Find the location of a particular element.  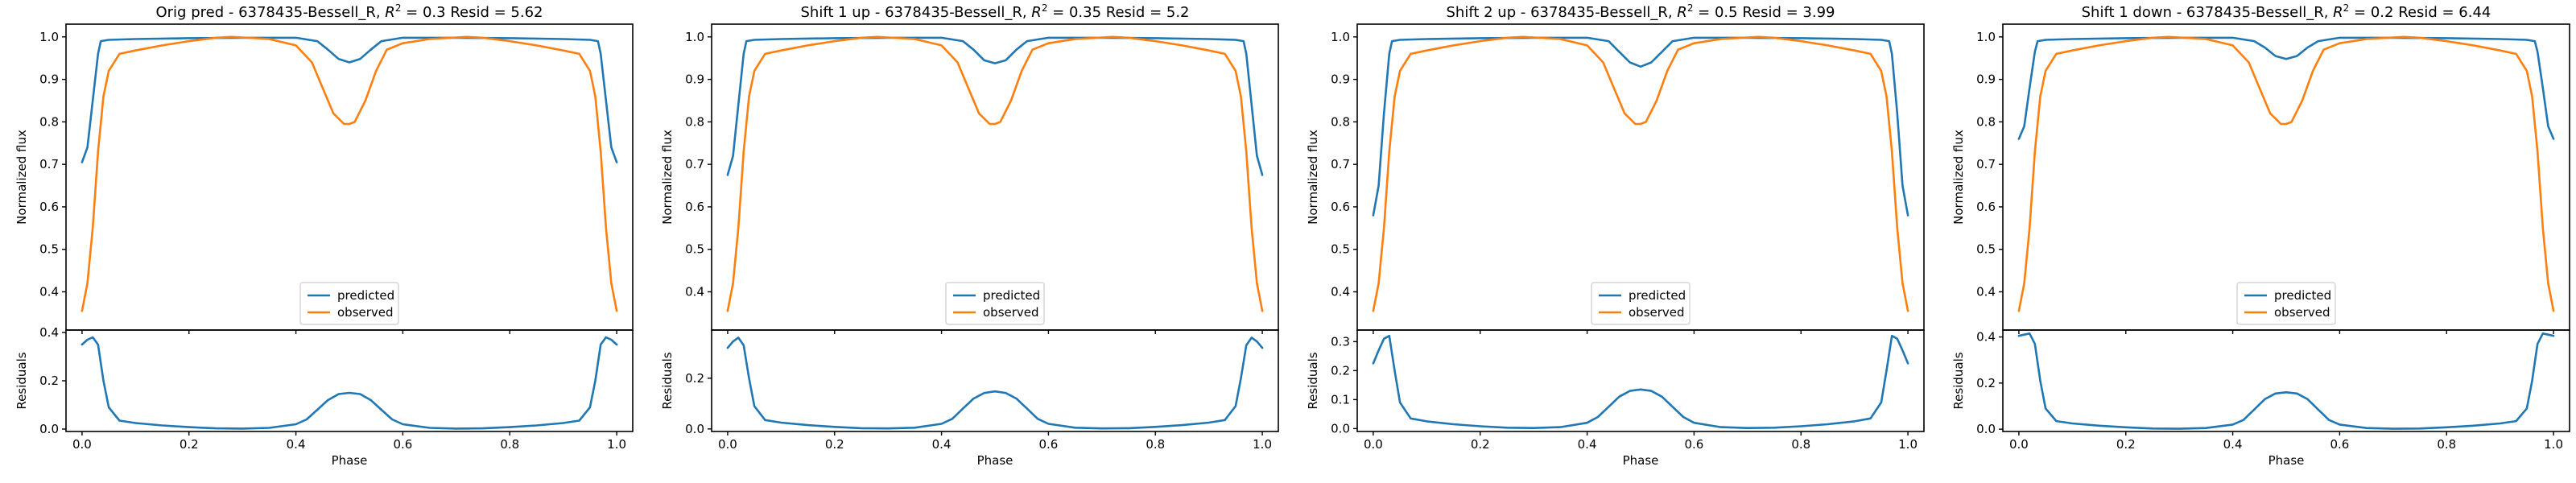

title-r2-value: = 0.3 is located at coordinates (423, 12).